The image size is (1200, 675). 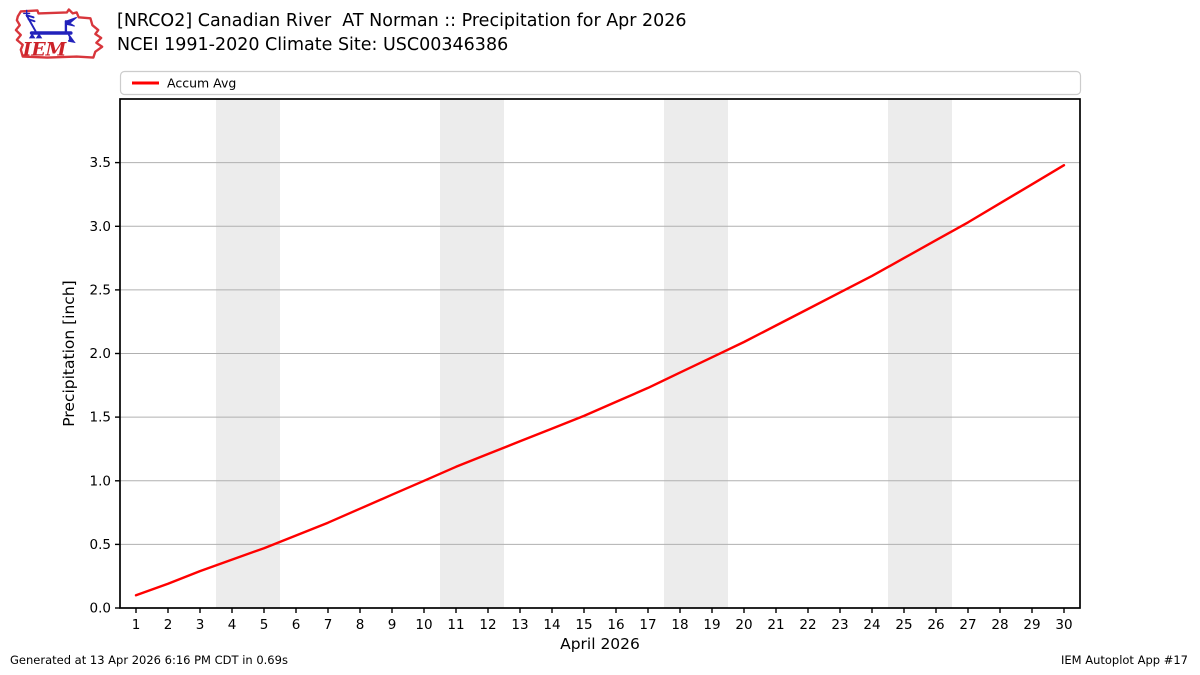 What do you see at coordinates (328, 625) in the screenshot?
I see `x-tick-label: 7` at bounding box center [328, 625].